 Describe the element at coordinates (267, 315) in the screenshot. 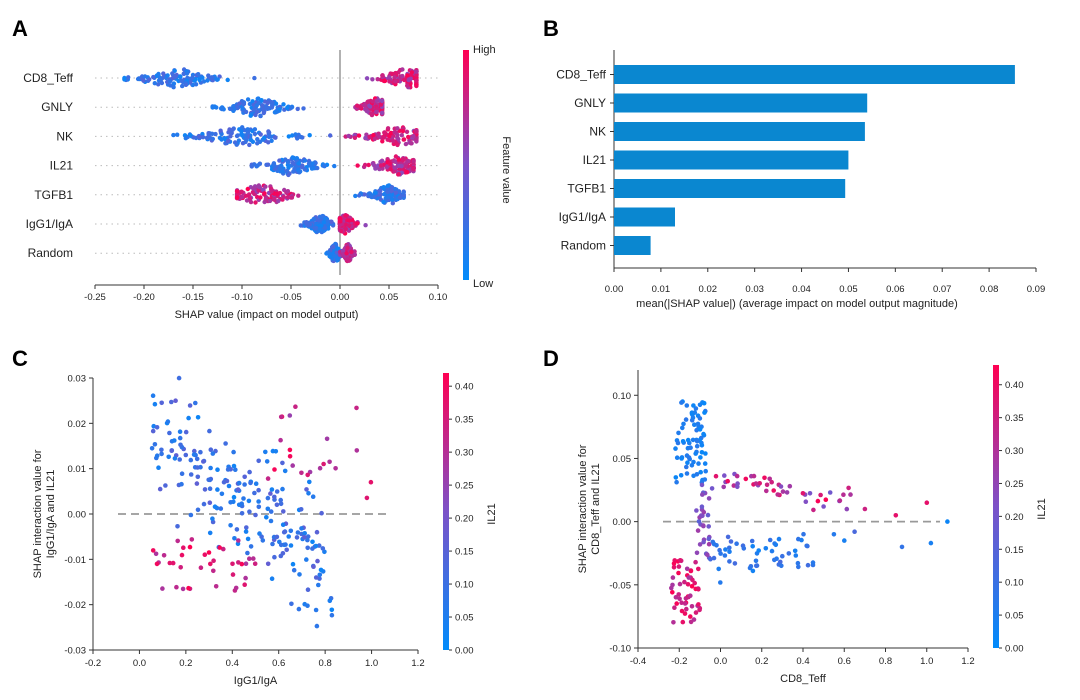

I see `panel-a-x-label: SHAP value (impact on model output)` at that location.